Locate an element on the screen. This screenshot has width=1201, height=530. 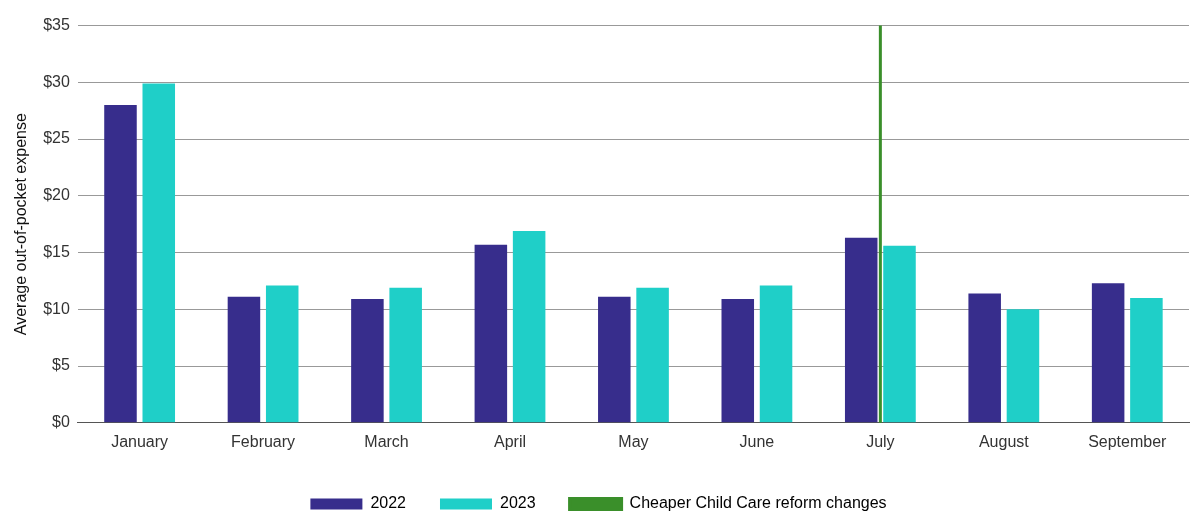
x-tick-label: January is located at coordinates (140, 441).